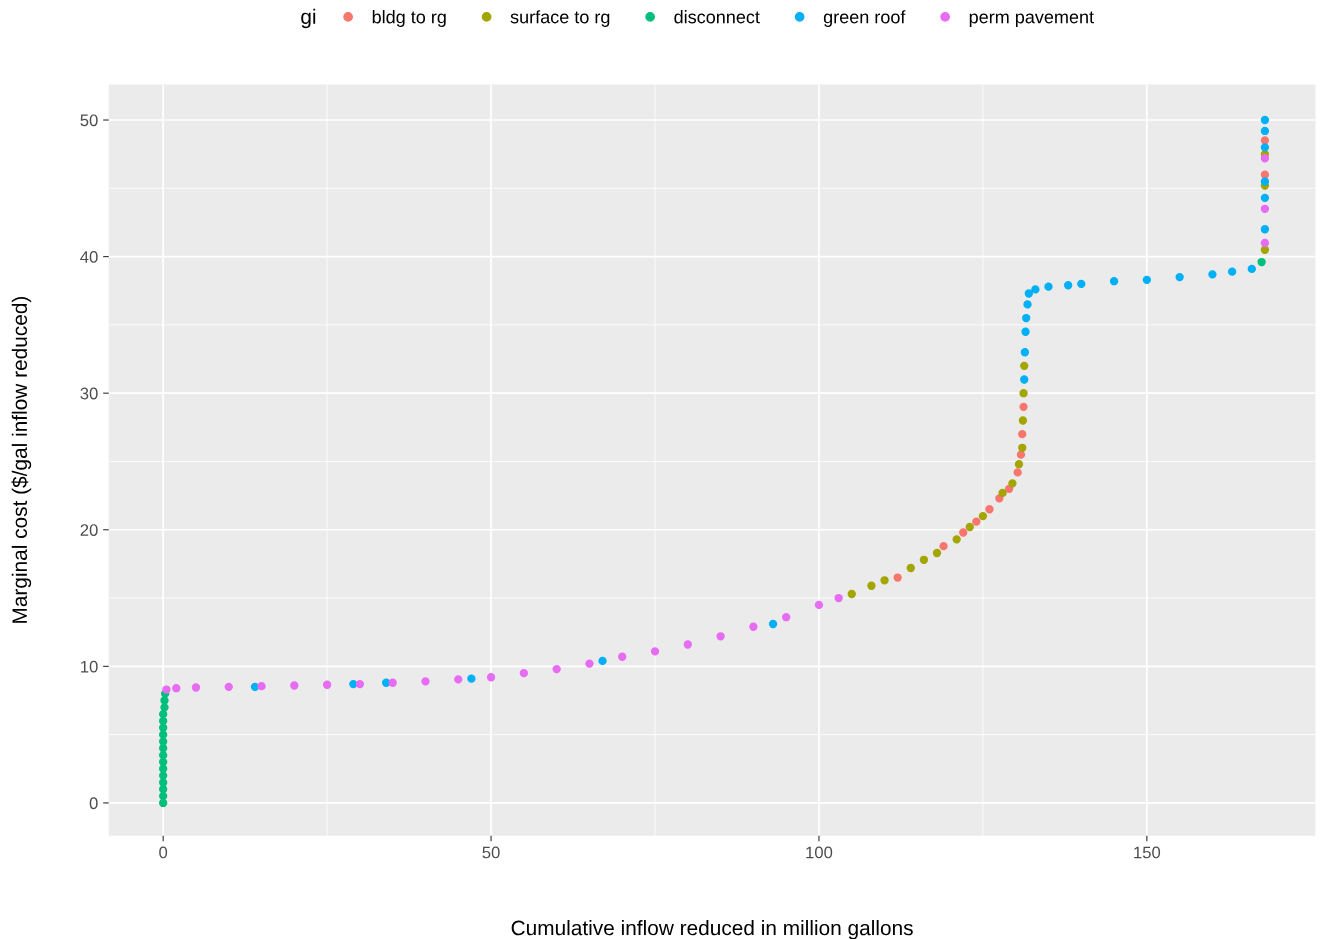  Describe the element at coordinates (163, 852) in the screenshot. I see `x-tick-label: 0` at that location.